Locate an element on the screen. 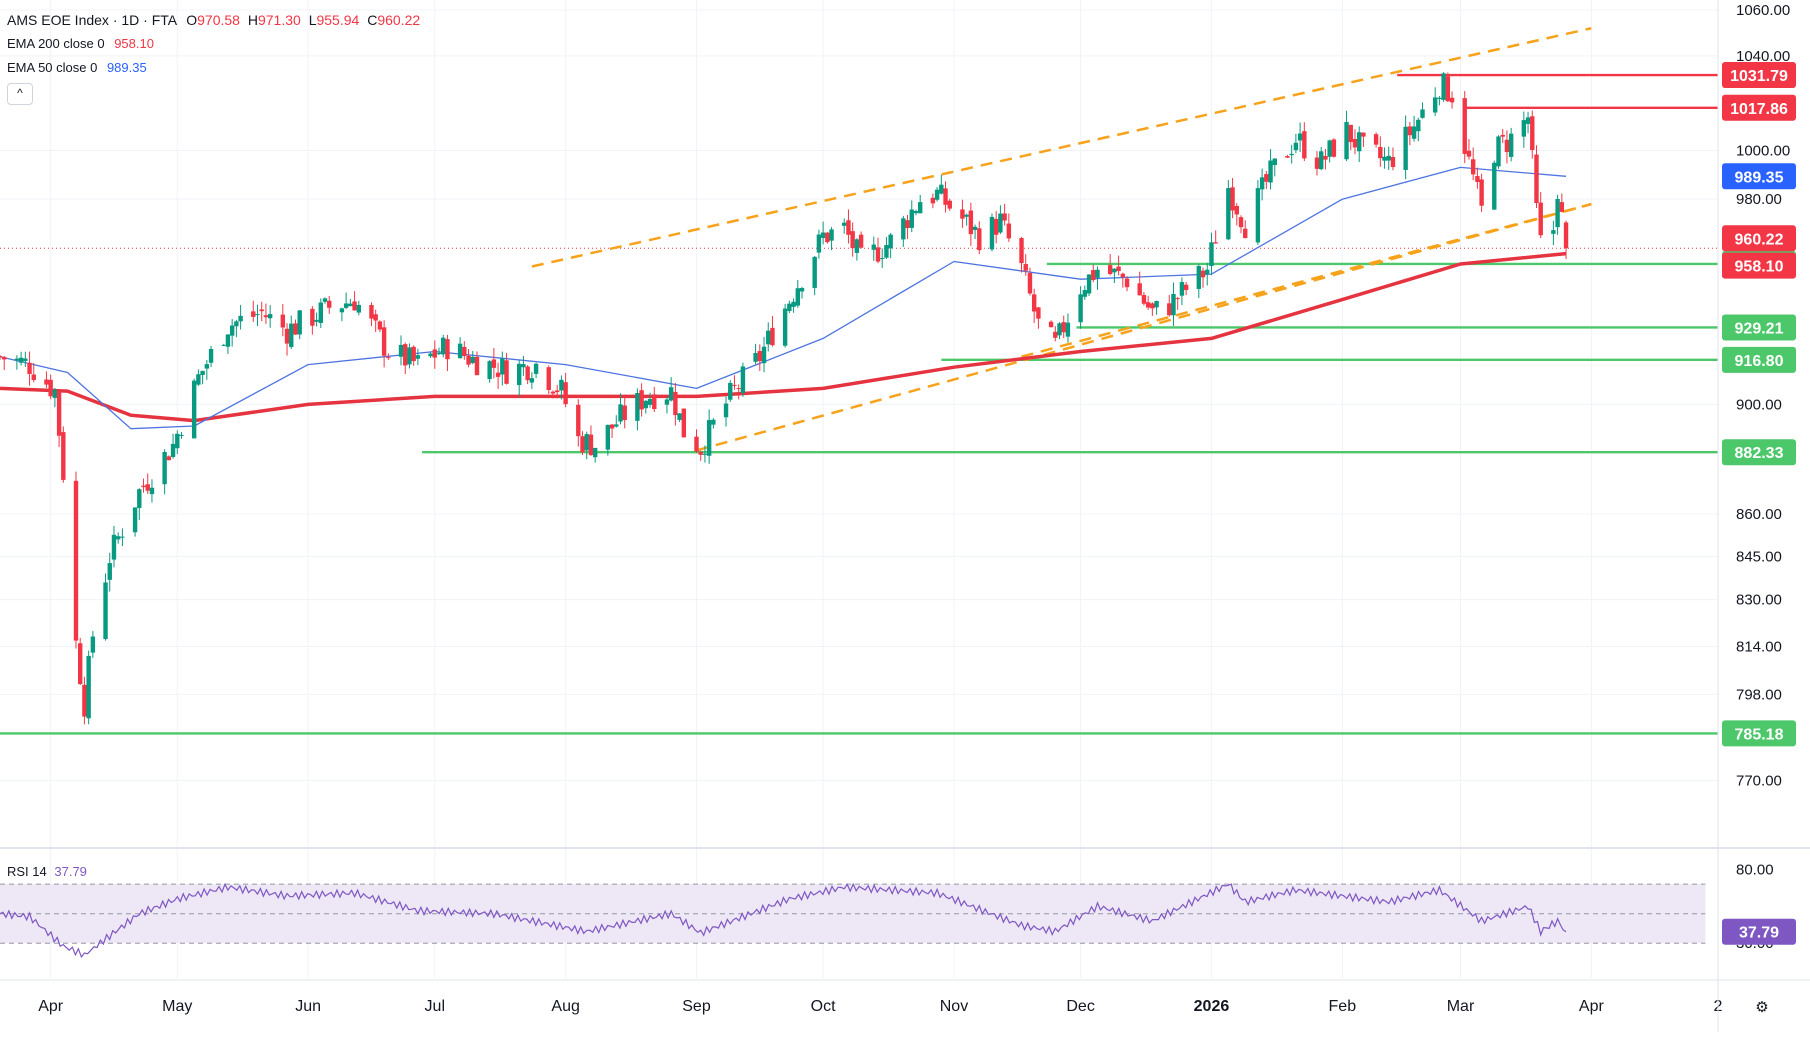  ema50-row: EMA 50 close 0 989.35 is located at coordinates (213, 68).